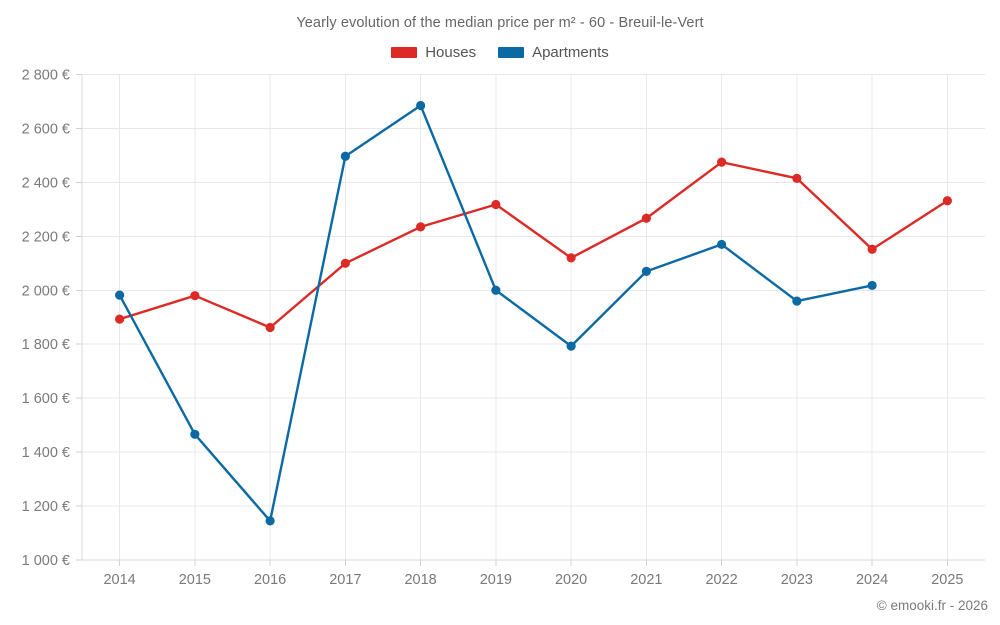 This screenshot has height=625, width=1000. What do you see at coordinates (46, 129) in the screenshot?
I see `y-axis-tick-label: 2 600 €` at bounding box center [46, 129].